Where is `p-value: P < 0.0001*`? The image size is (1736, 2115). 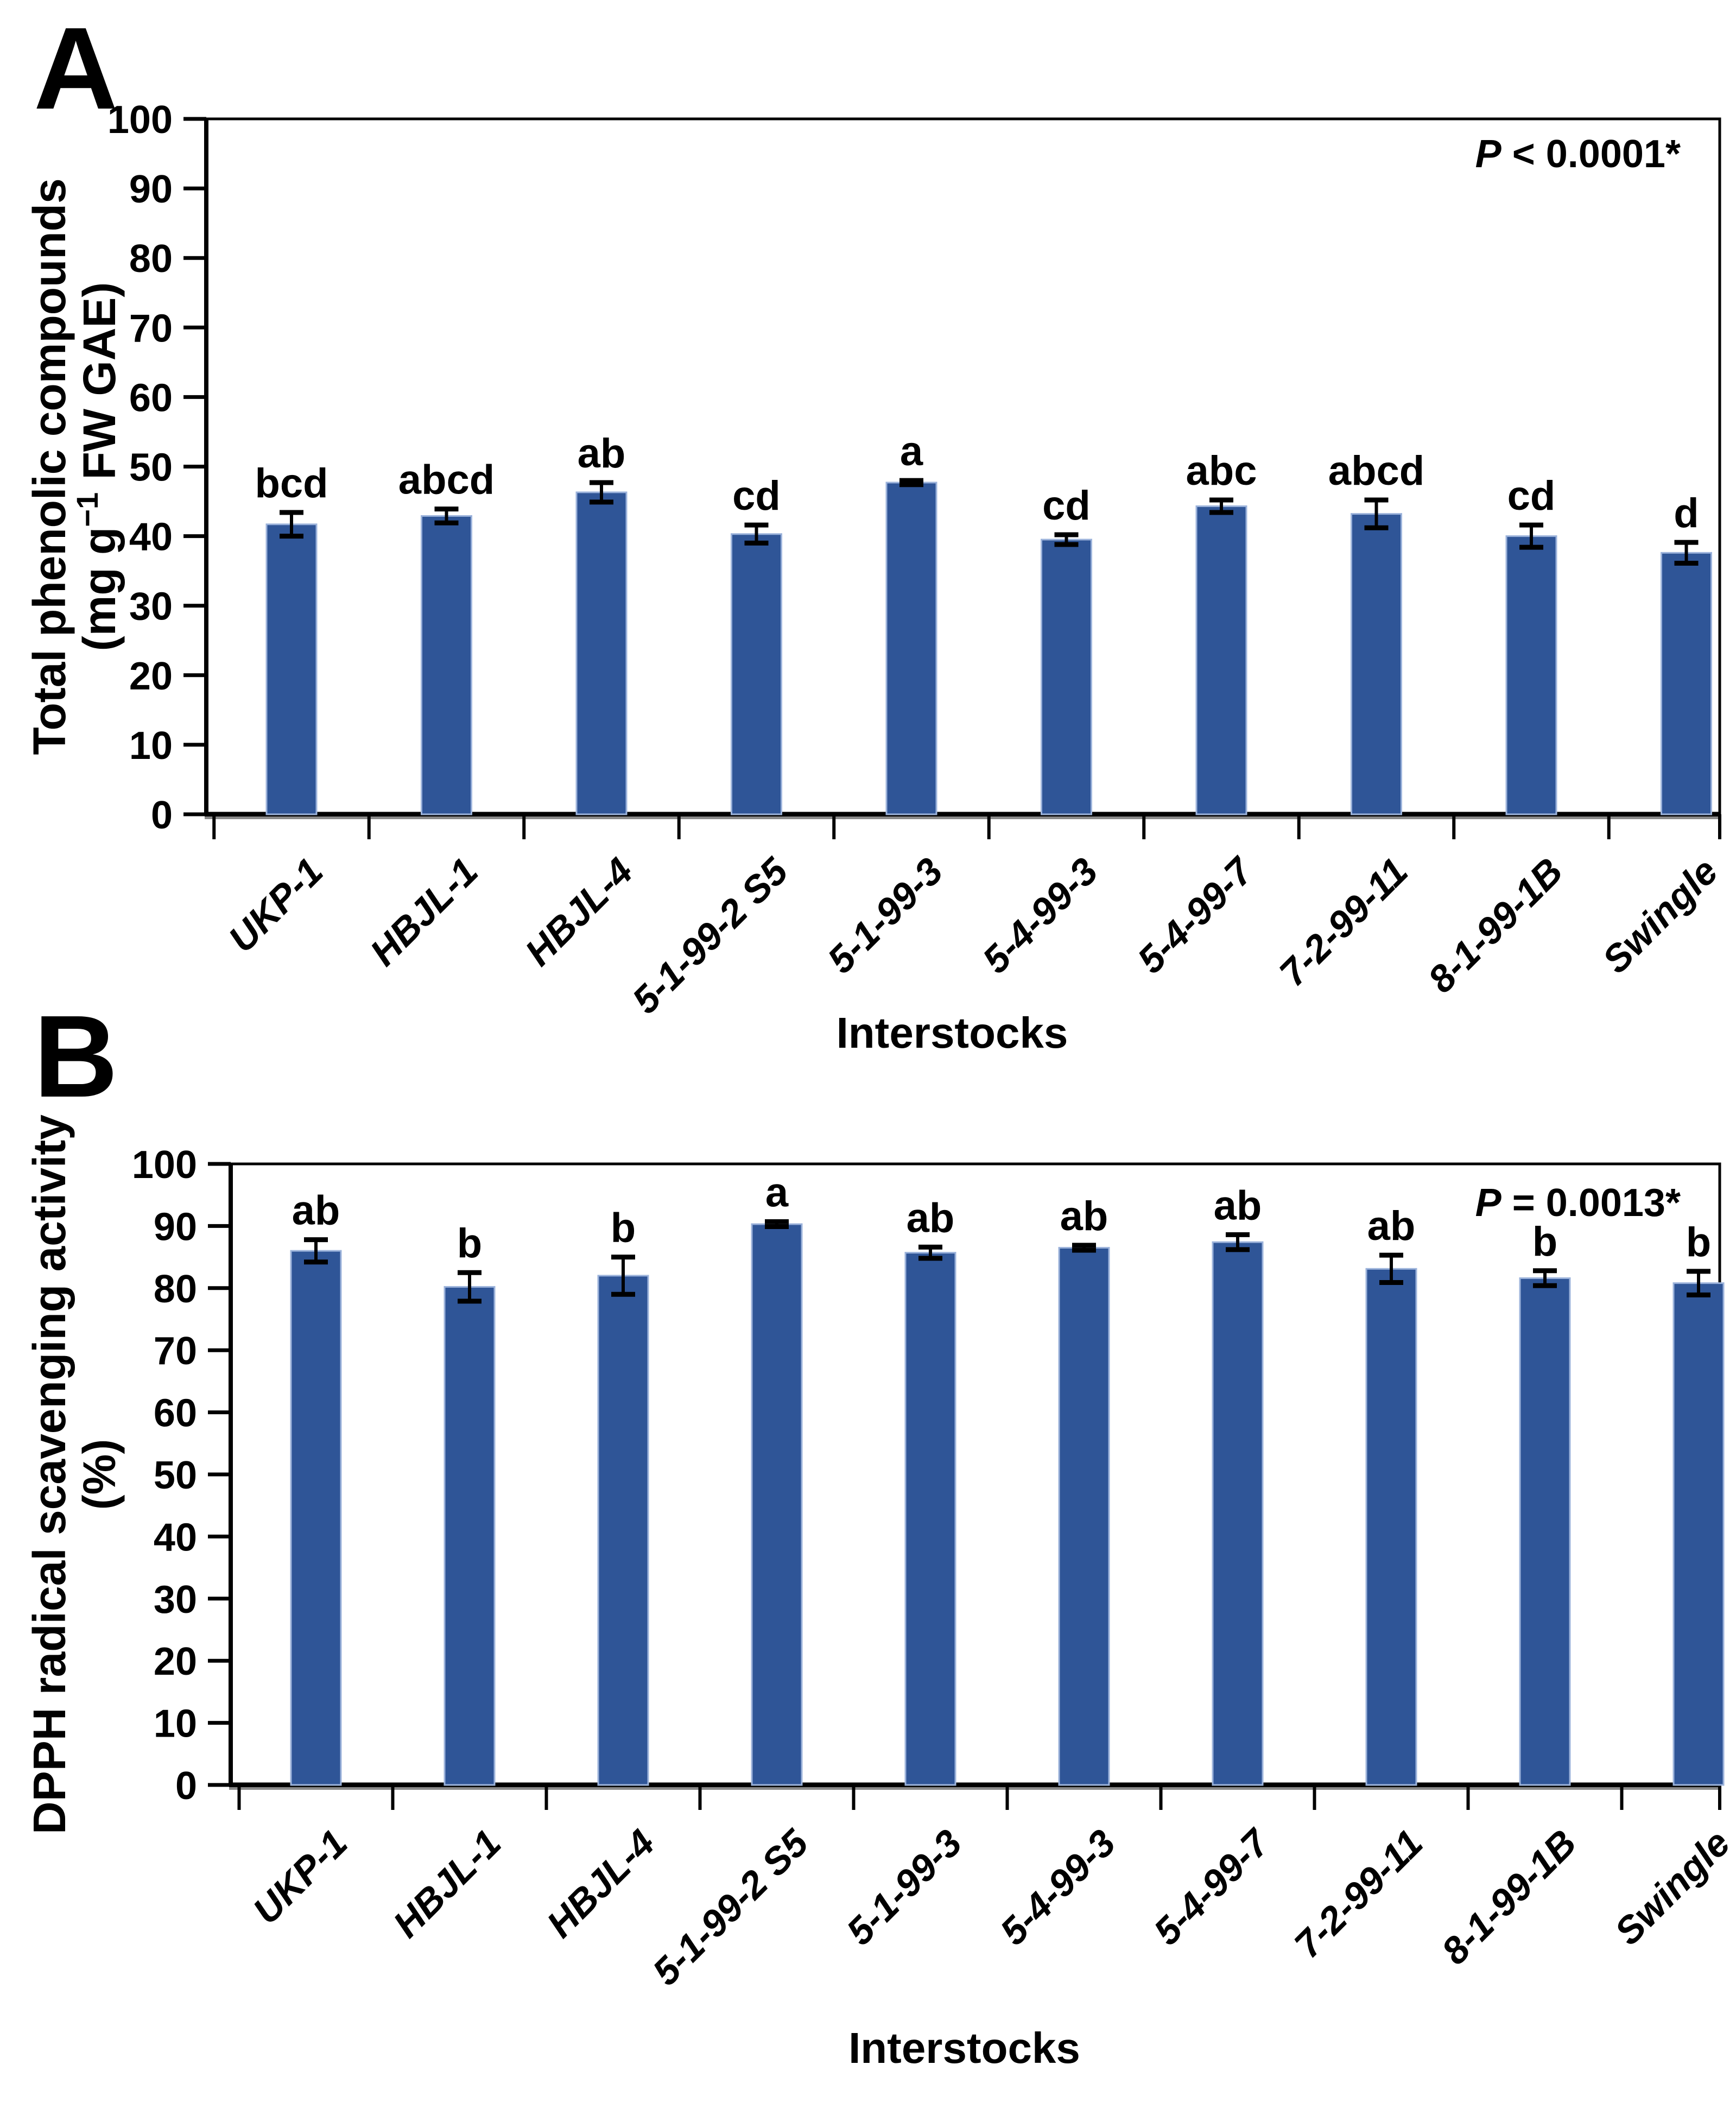
p-value: P < 0.0001* is located at coordinates (1578, 154).